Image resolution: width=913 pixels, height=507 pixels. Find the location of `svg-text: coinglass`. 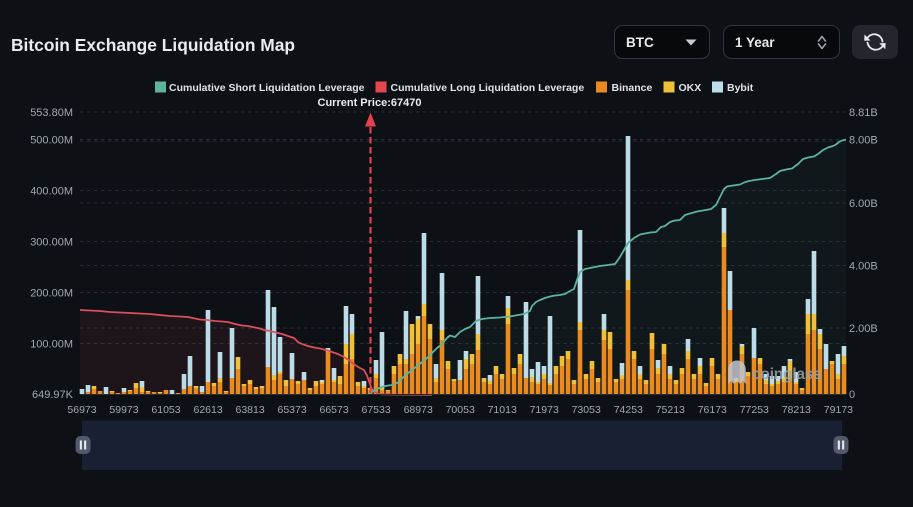

svg-text: coinglass is located at coordinates (787, 374).